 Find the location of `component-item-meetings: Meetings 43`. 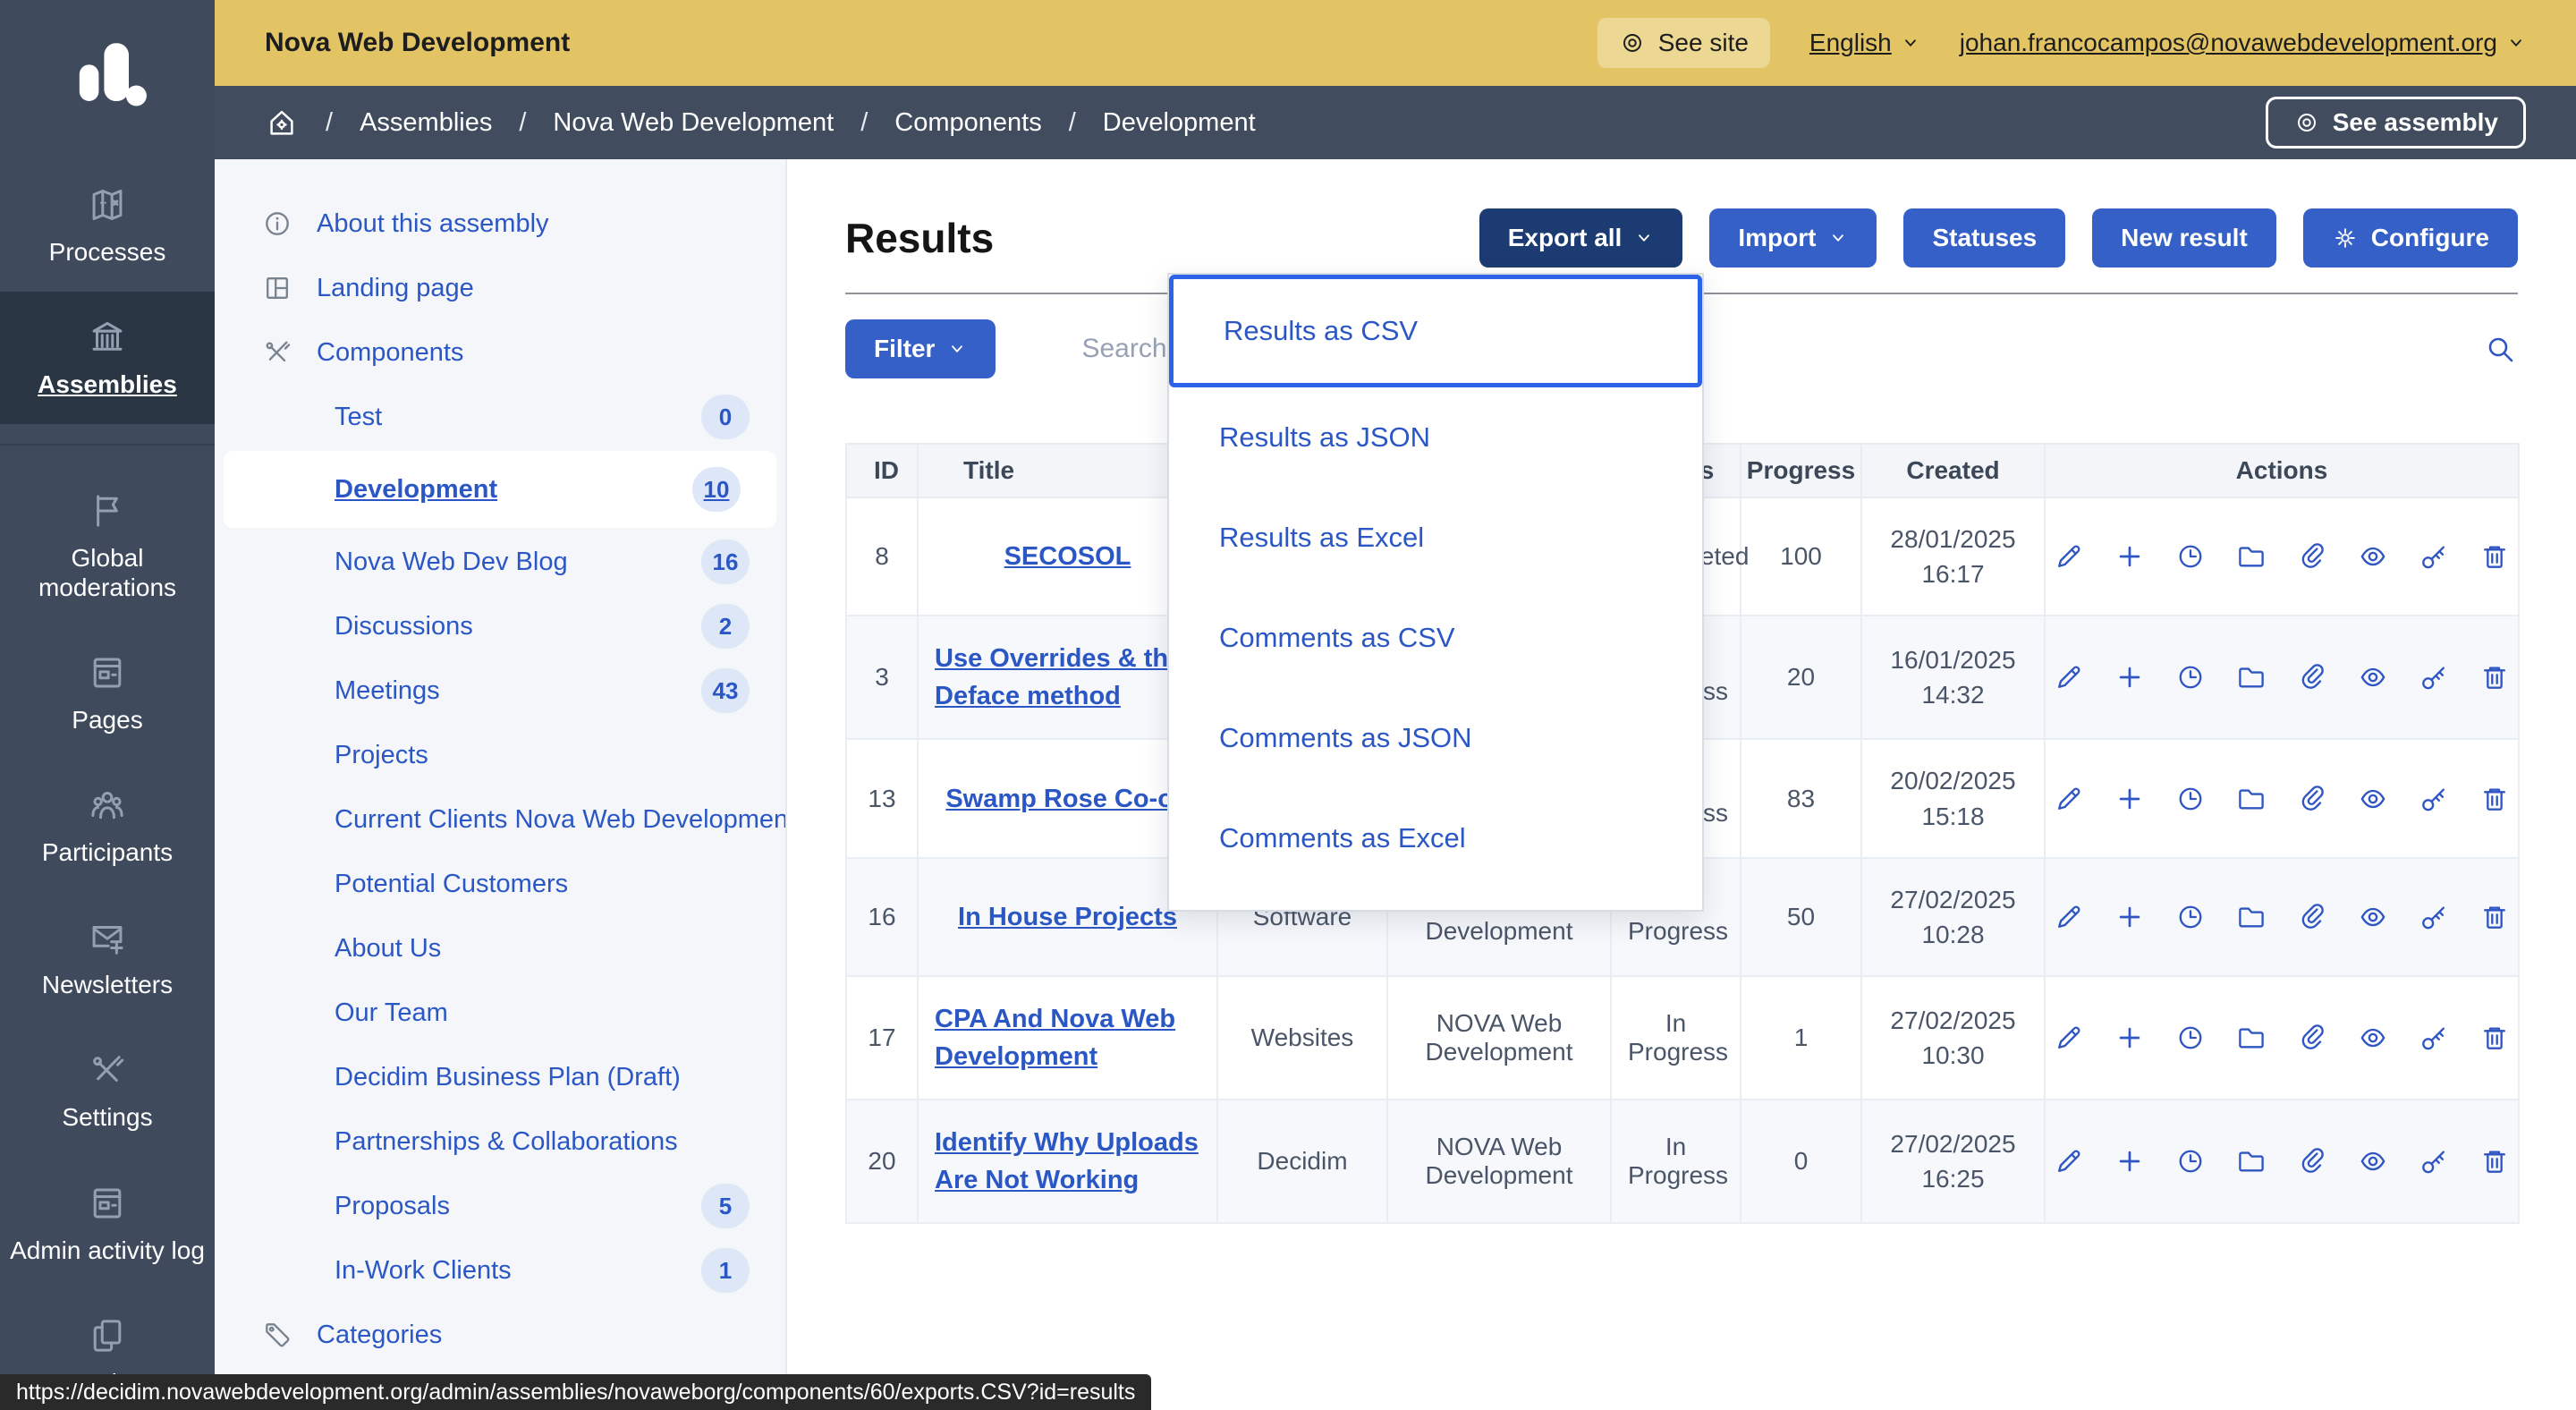

component-item-meetings: Meetings 43 is located at coordinates (500, 690).